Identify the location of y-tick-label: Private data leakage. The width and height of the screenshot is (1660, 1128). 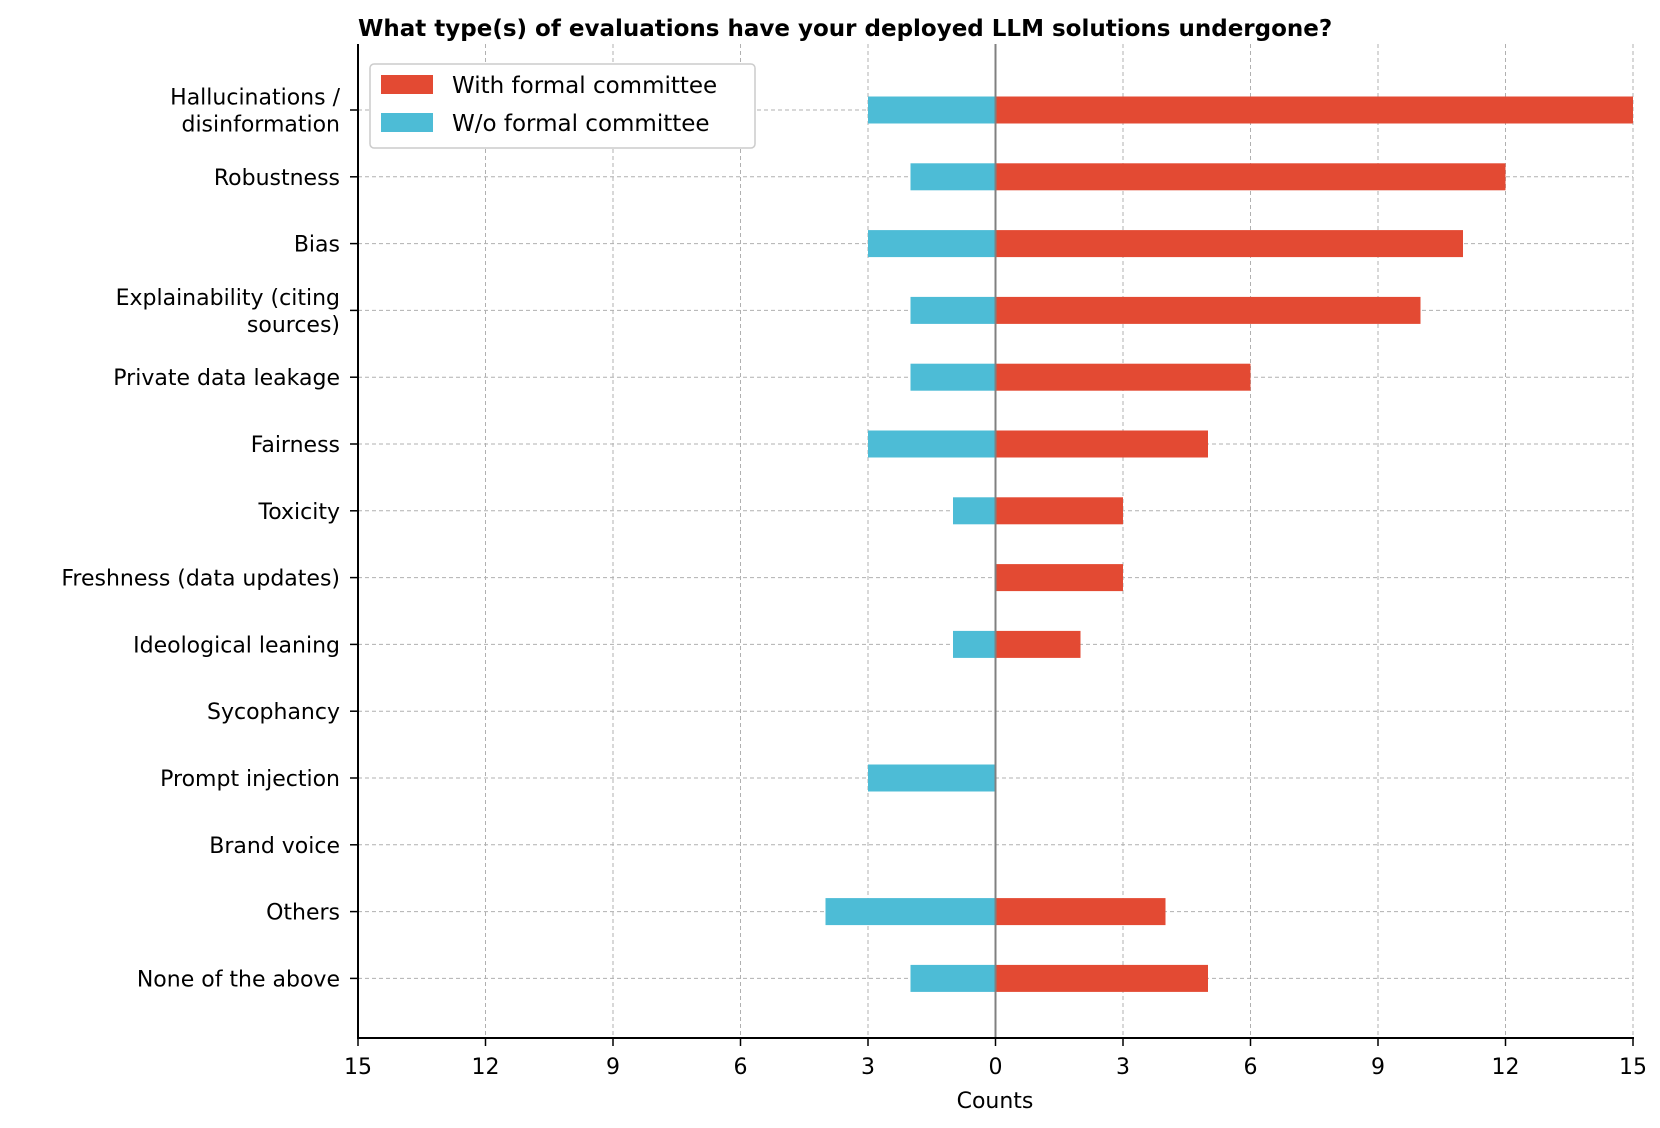
(226, 378).